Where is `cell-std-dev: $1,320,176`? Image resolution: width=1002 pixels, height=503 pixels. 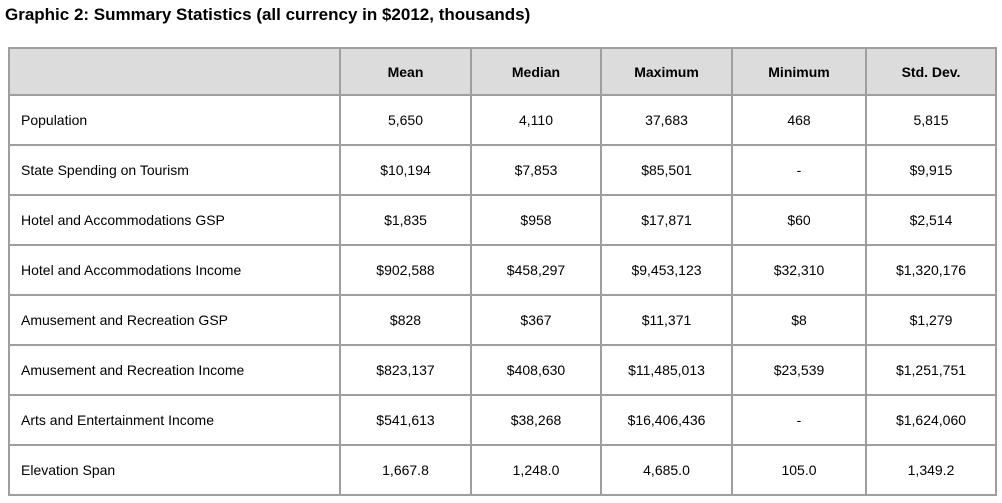 cell-std-dev: $1,320,176 is located at coordinates (931, 270).